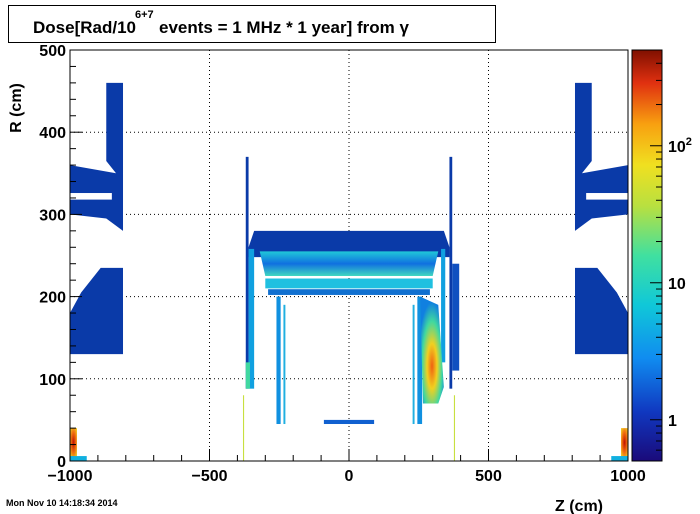  Describe the element at coordinates (619, 458) in the screenshot. I see `right-beamline` at that location.